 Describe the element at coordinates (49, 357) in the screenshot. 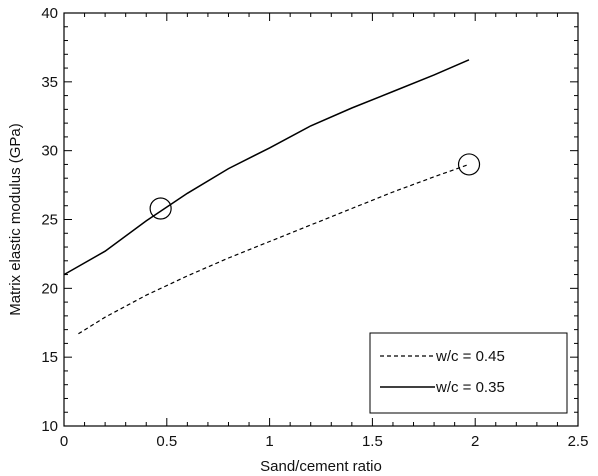

I see `y-tick-label: 15` at that location.